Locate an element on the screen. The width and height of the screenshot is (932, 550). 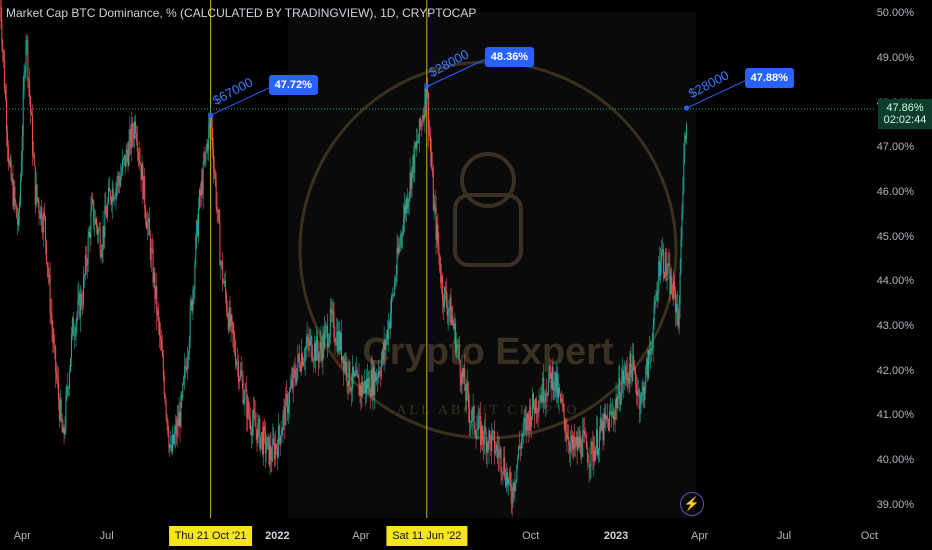
y-tick-label: 39.00% is located at coordinates (895, 504).